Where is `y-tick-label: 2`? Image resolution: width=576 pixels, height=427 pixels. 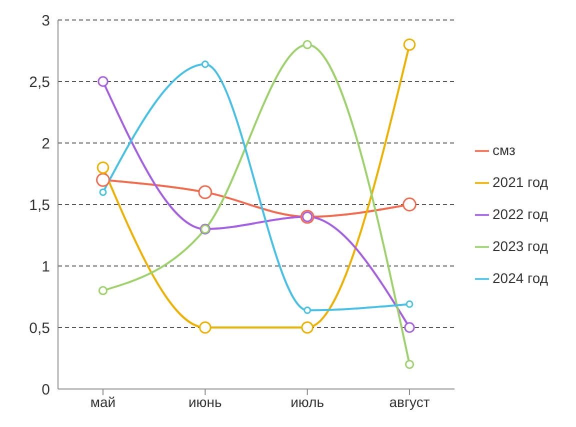 y-tick-label: 2 is located at coordinates (46, 143).